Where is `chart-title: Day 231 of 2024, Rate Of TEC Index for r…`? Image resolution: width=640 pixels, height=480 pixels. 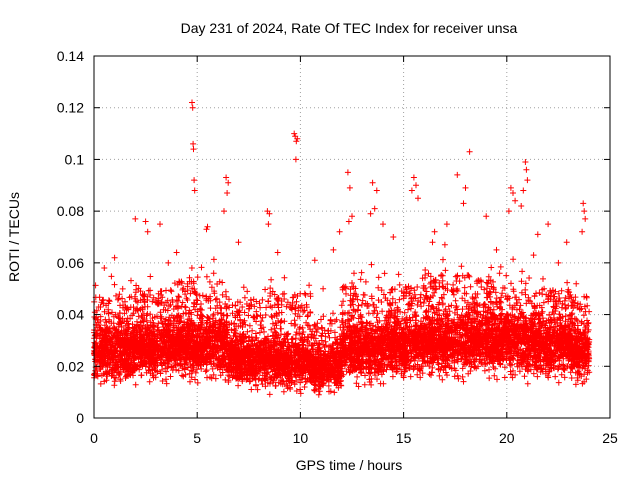 chart-title: Day 231 of 2024, Rate Of TEC Index for r… is located at coordinates (349, 28).